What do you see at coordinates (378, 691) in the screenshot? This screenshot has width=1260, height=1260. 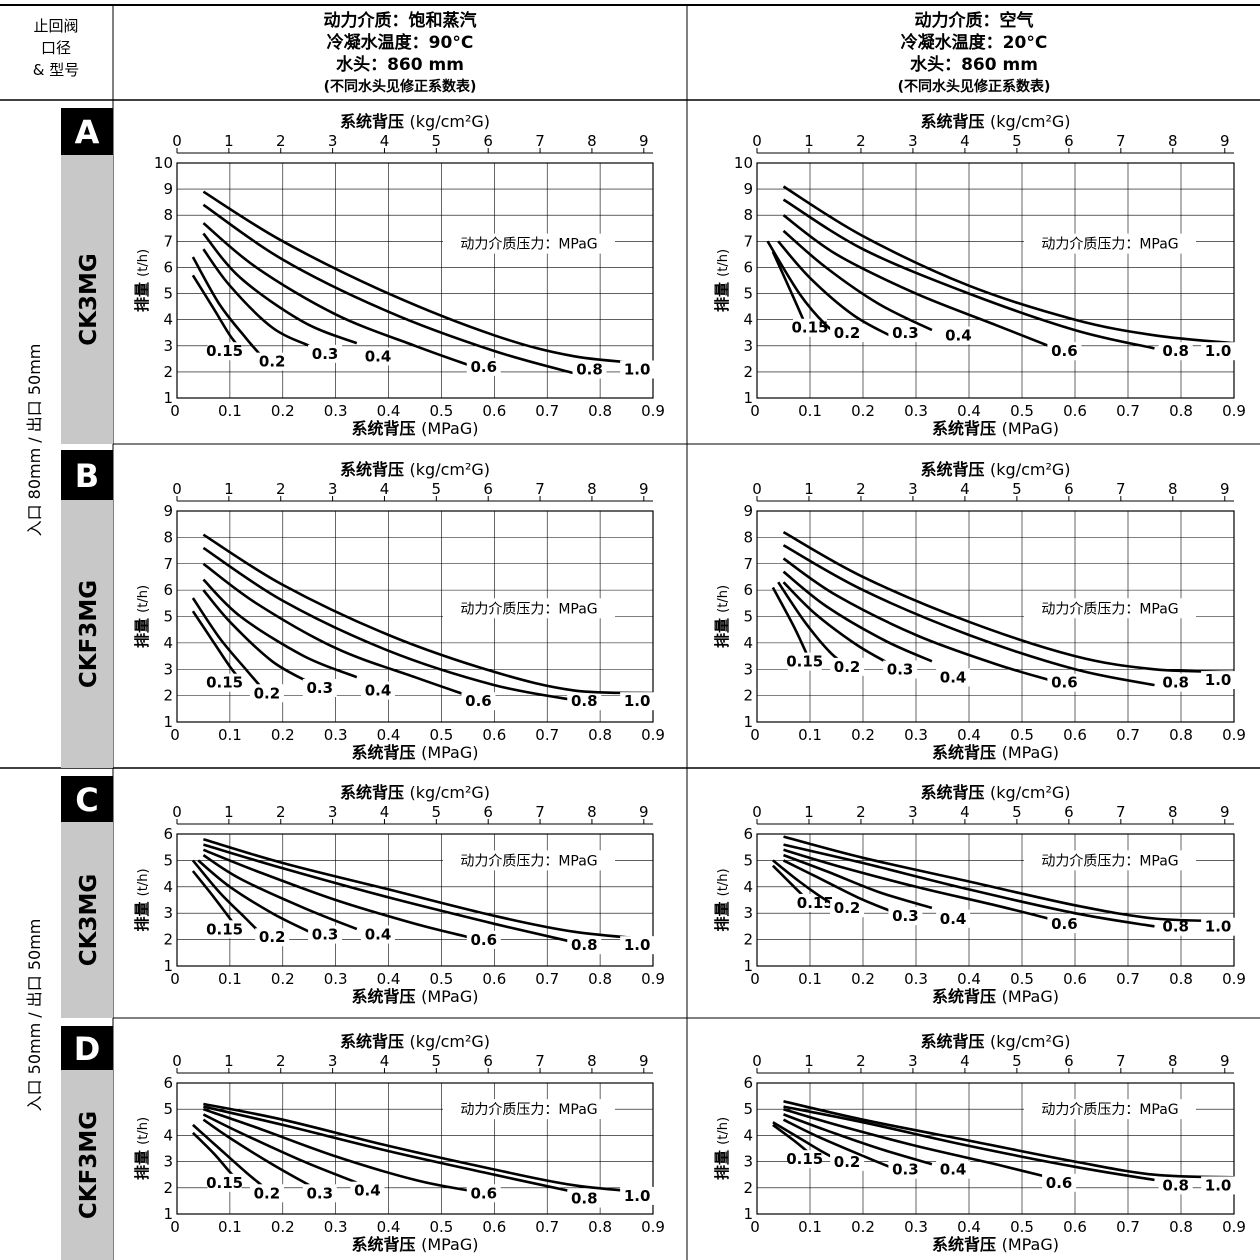 I see `chart-B-steam-series-label-0.4: 0.4` at bounding box center [378, 691].